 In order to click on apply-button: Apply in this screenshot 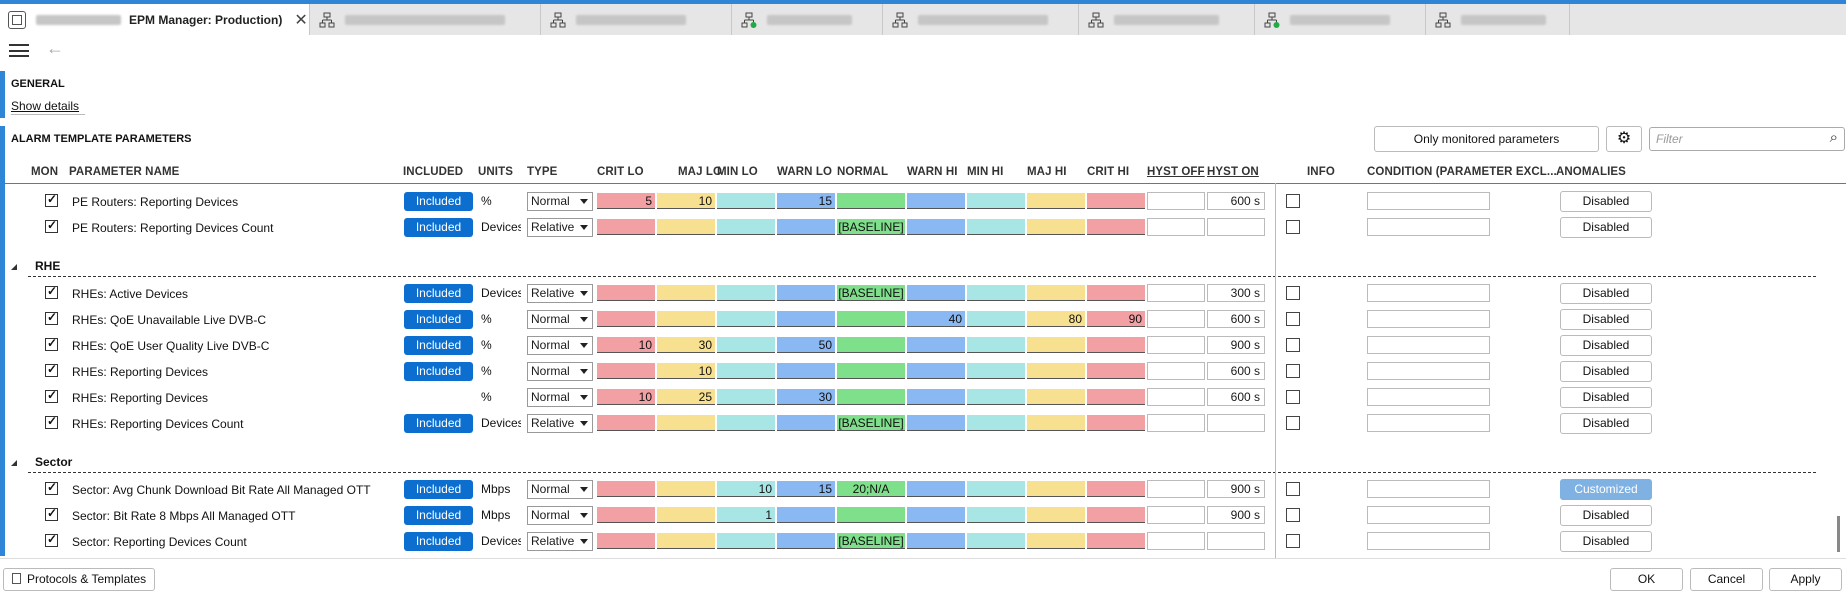, I will do `click(1805, 579)`.